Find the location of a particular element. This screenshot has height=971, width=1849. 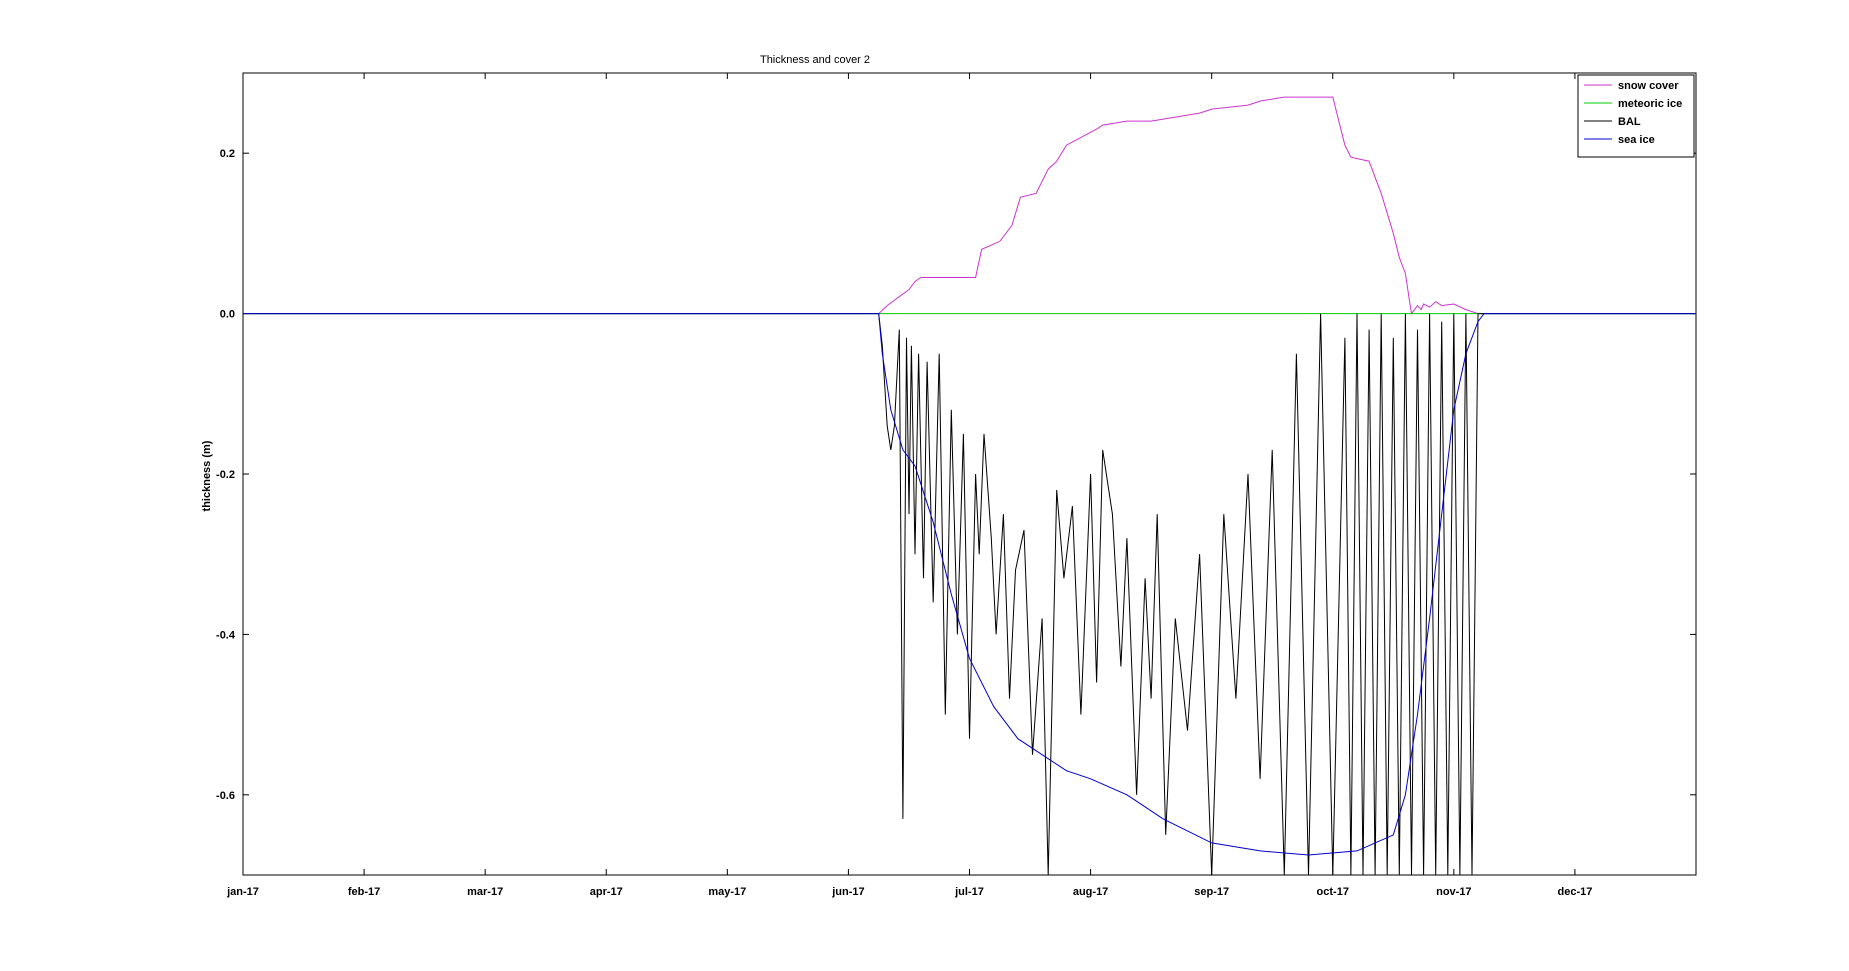

legend-label: meteoric ice is located at coordinates (1650, 104).